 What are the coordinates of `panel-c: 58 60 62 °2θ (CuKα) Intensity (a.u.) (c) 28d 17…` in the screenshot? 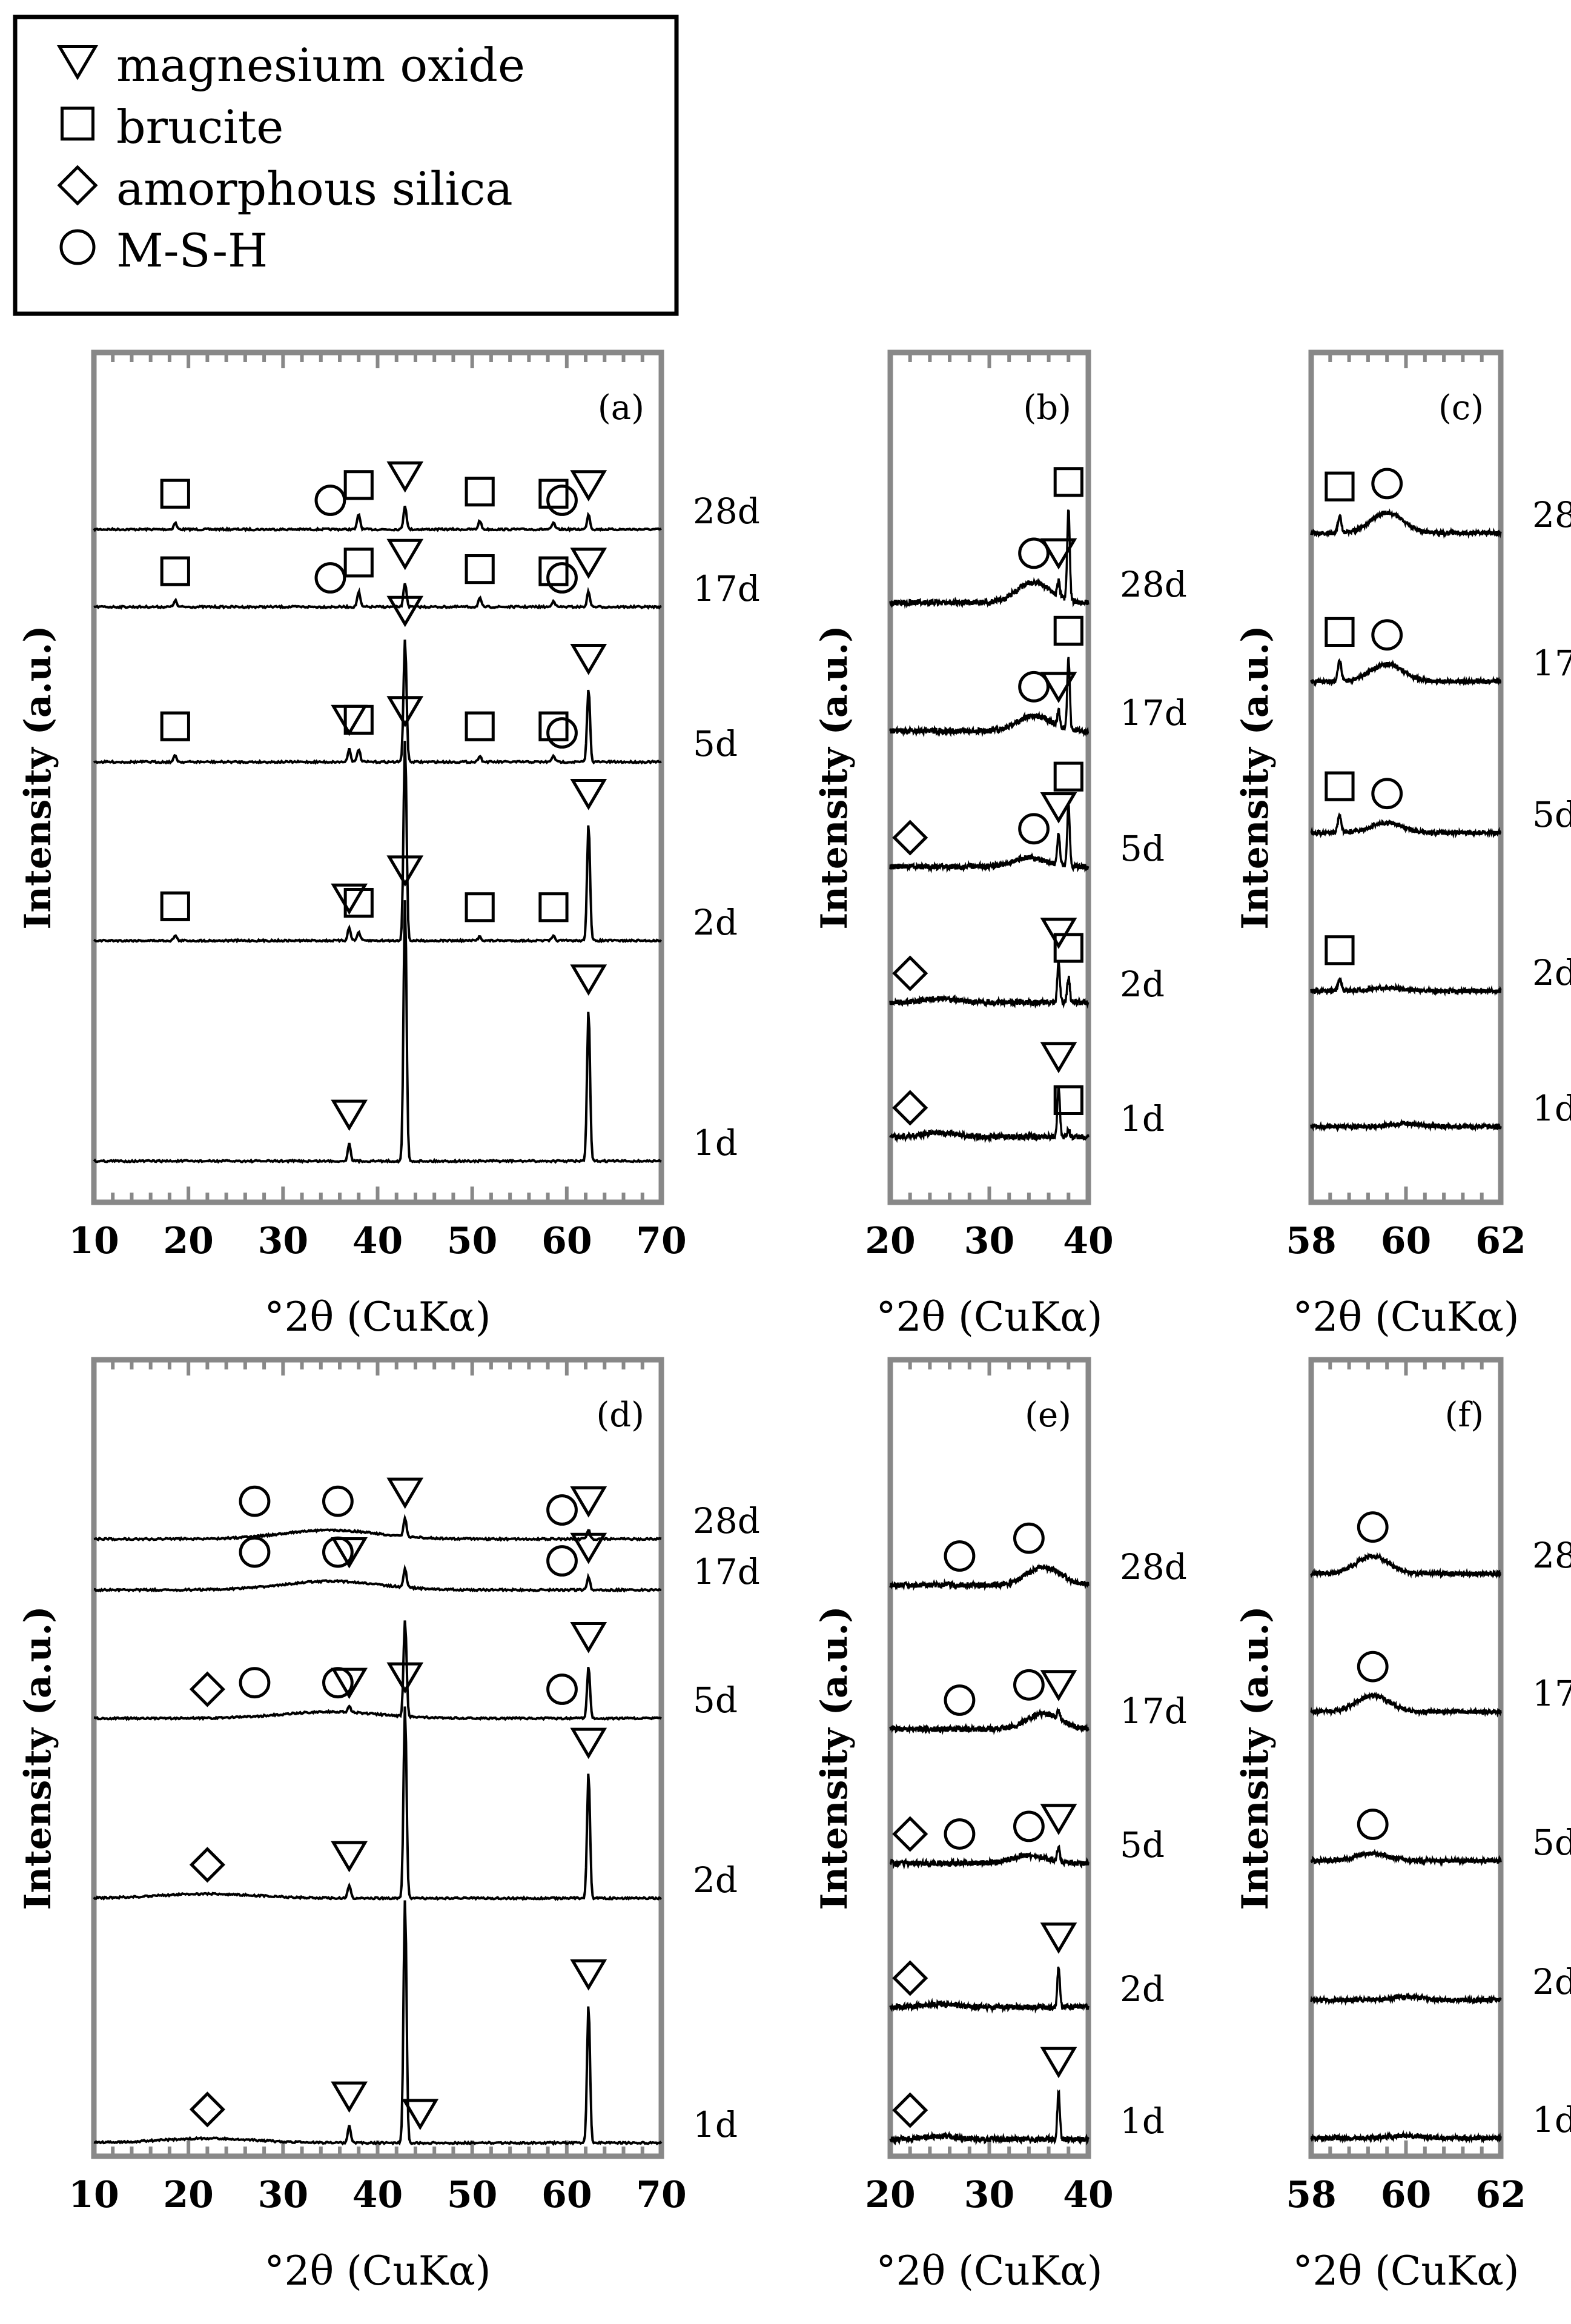 It's located at (1403, 844).